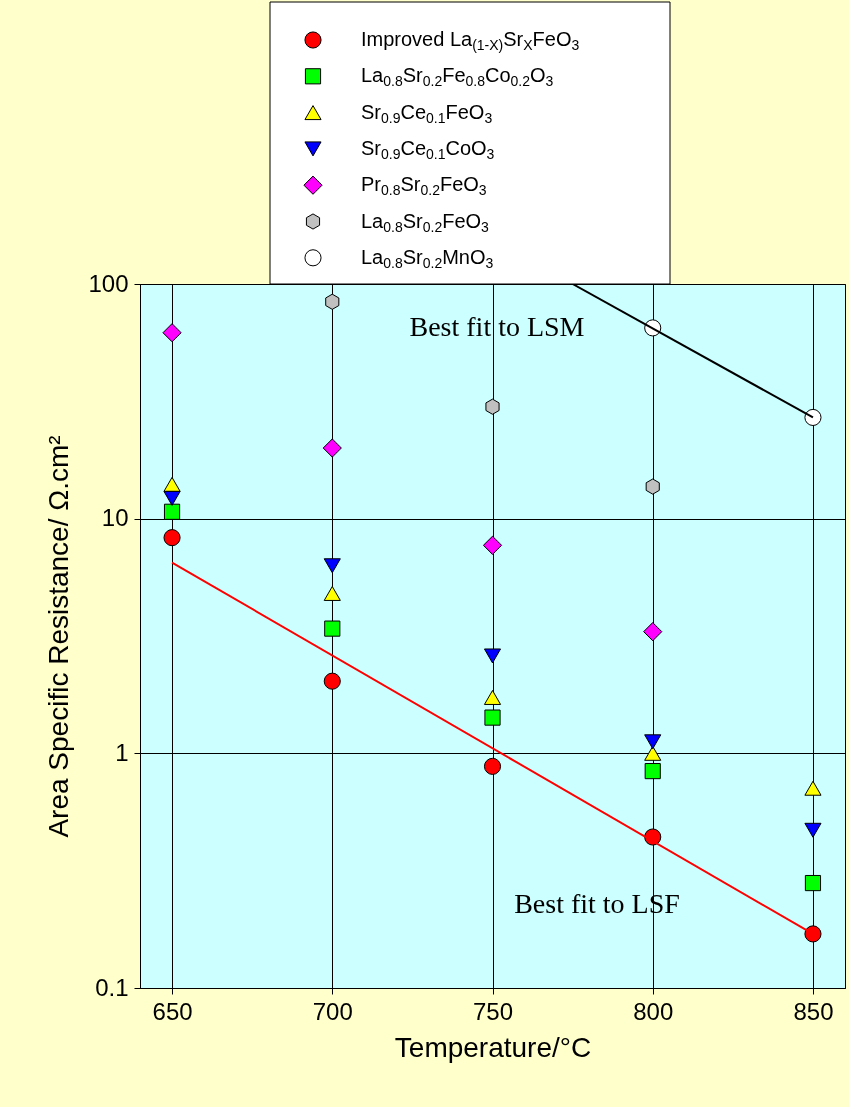 Image resolution: width=849 pixels, height=1107 pixels. What do you see at coordinates (653, 1011) in the screenshot?
I see `x-tick-label: 800` at bounding box center [653, 1011].